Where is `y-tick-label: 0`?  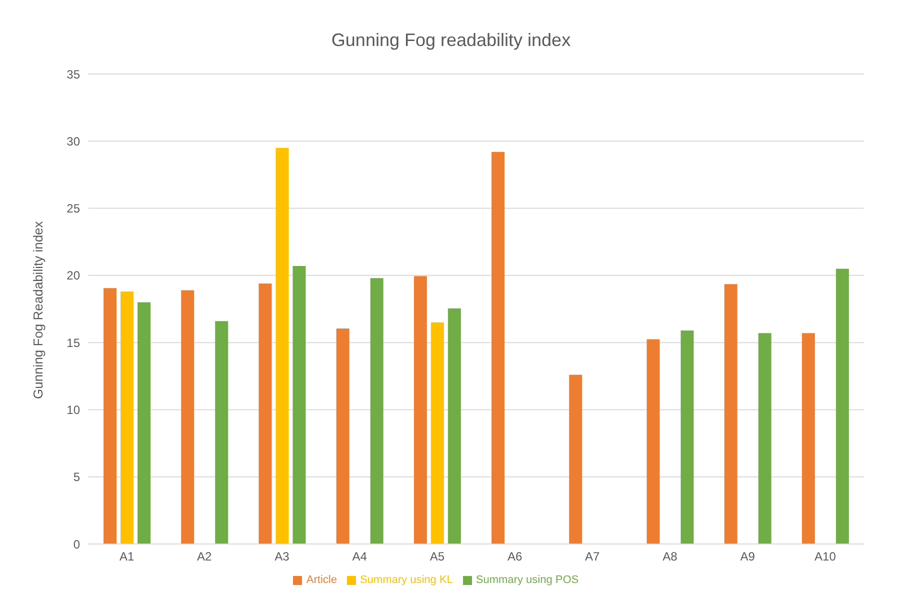
y-tick-label: 0 is located at coordinates (76, 544).